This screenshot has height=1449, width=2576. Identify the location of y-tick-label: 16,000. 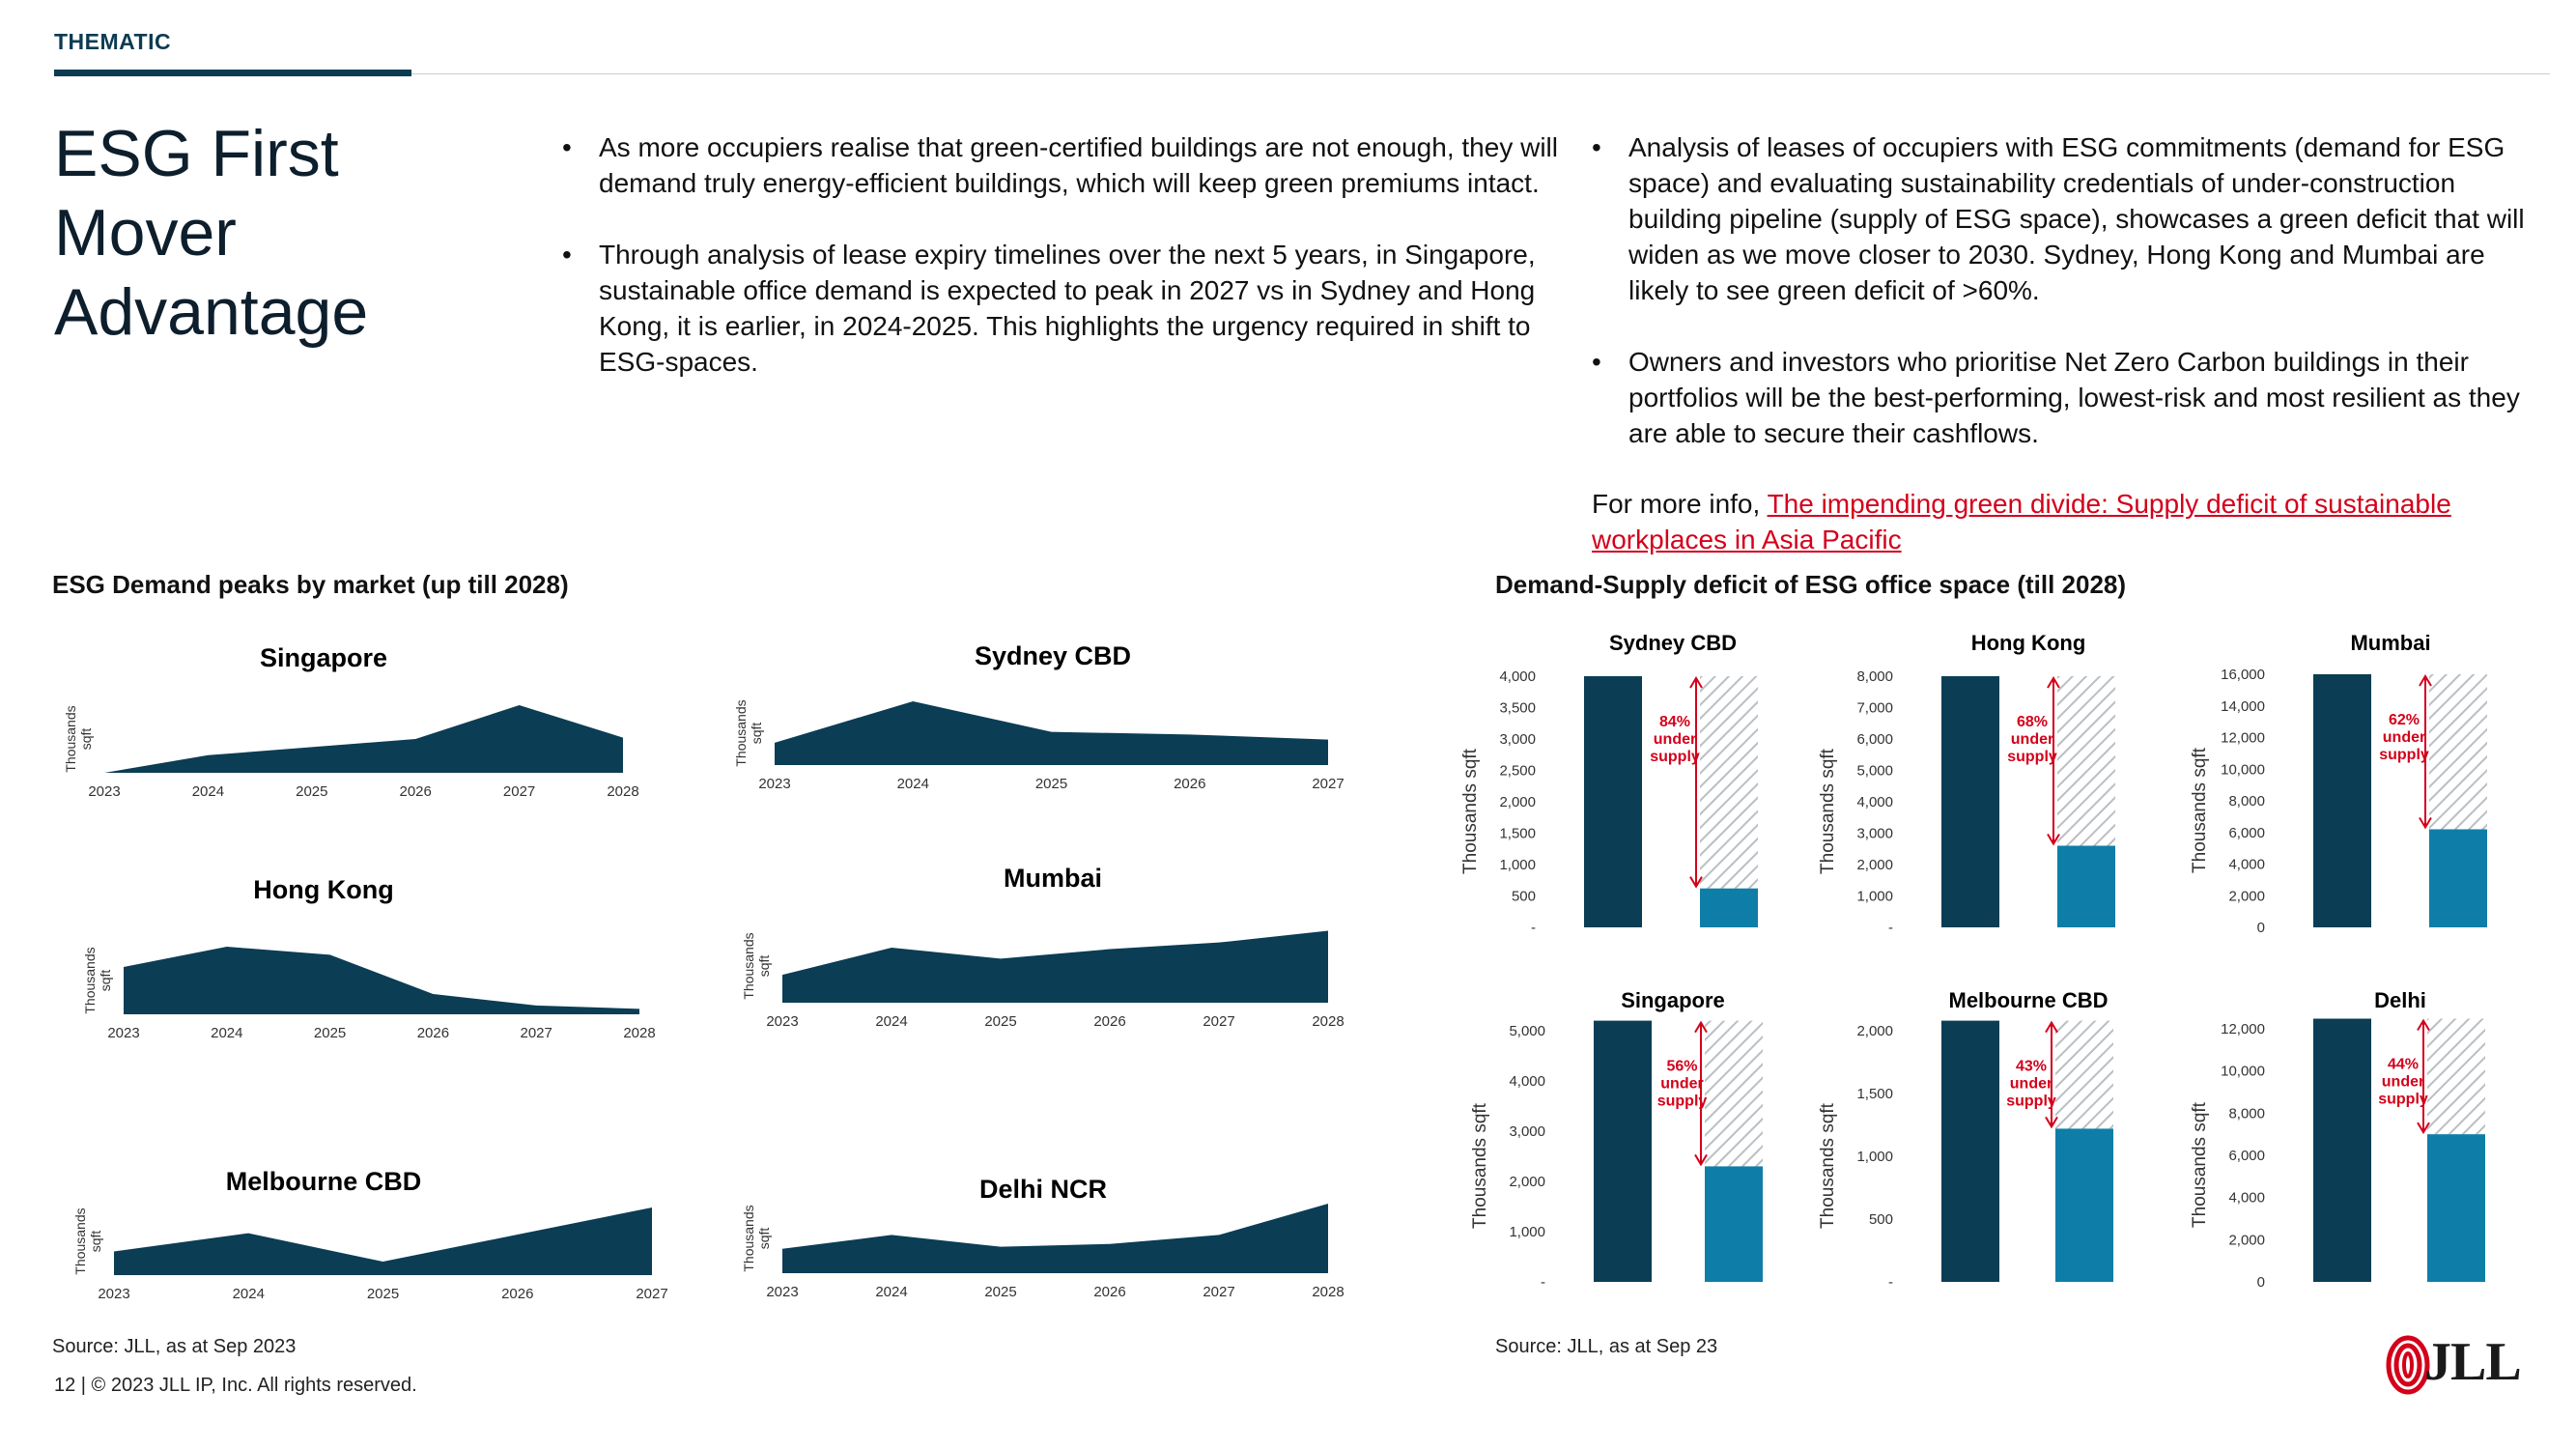
(2243, 675).